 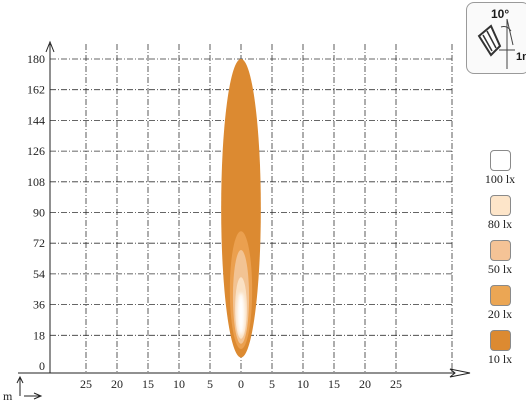 I want to click on legend: 100 lx 80 lx 50 lx 20 lx 10 lx, so click(x=500, y=262).